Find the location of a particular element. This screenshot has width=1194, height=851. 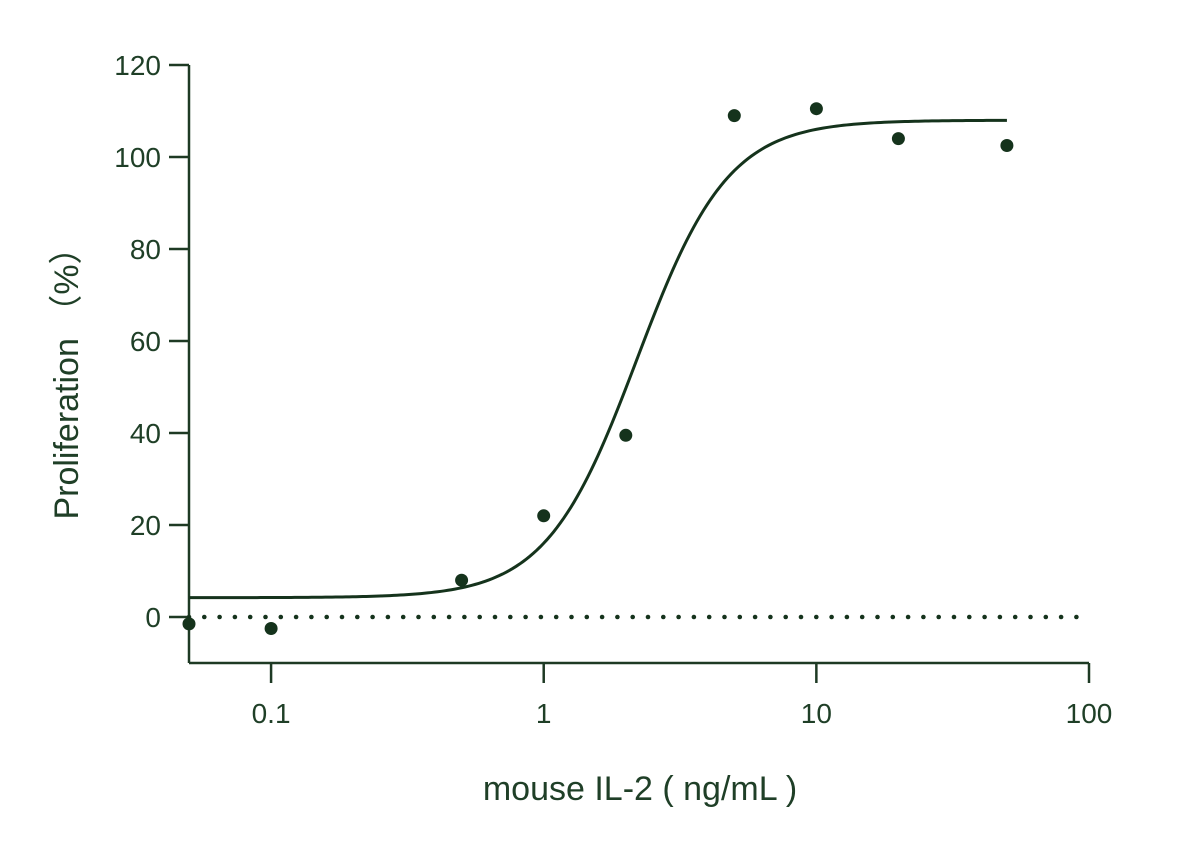

x-tick-label: 10 is located at coordinates (816, 713).